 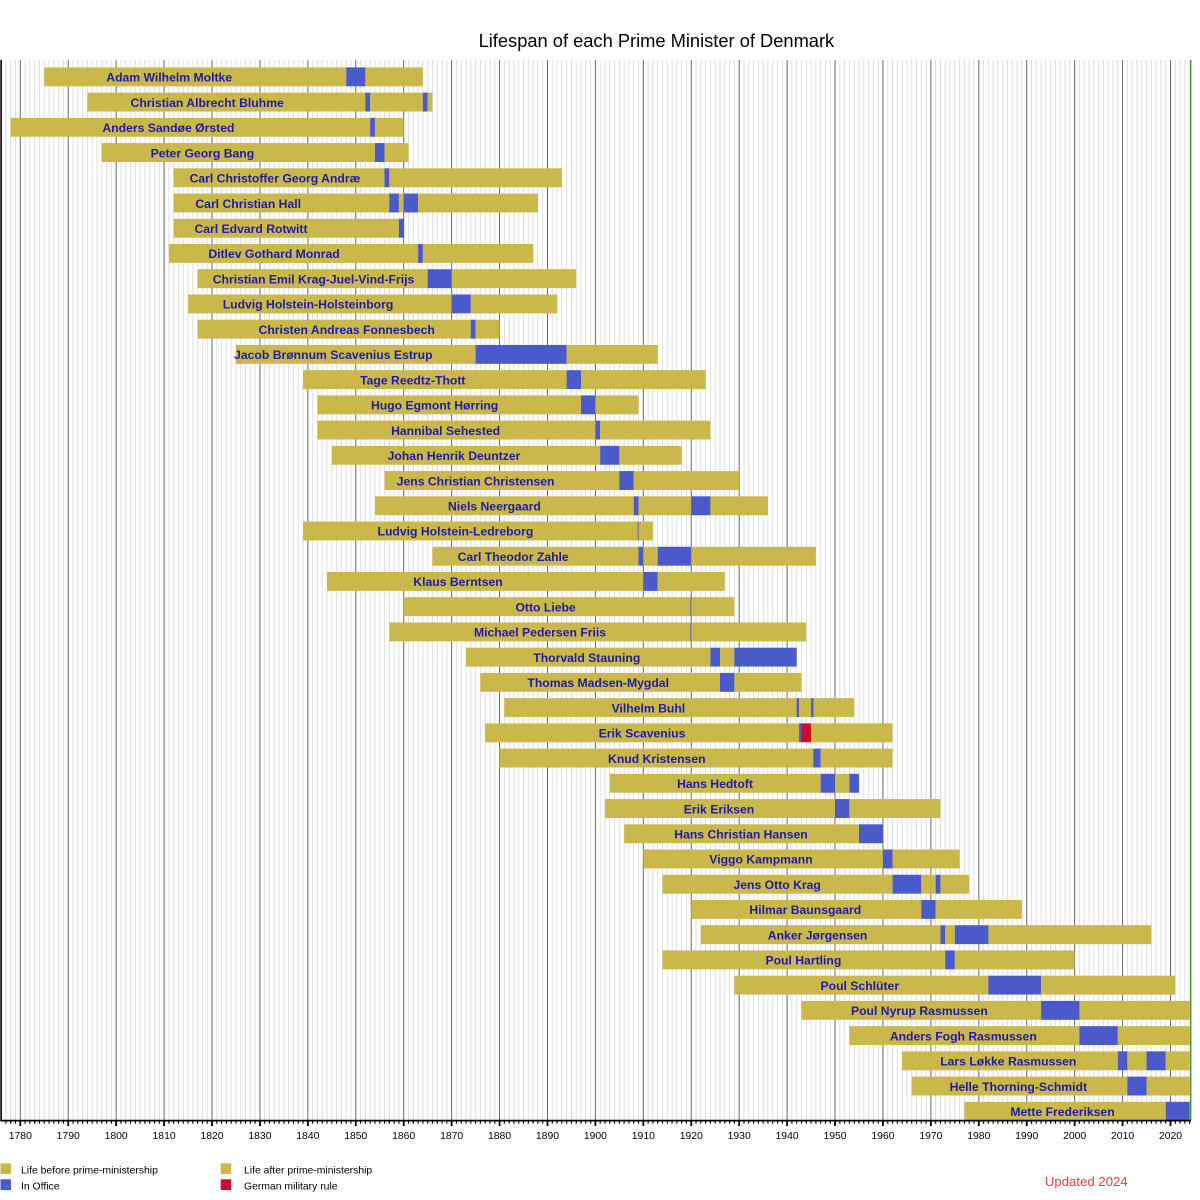 What do you see at coordinates (643, 1136) in the screenshot?
I see `svg-text: 1910` at bounding box center [643, 1136].